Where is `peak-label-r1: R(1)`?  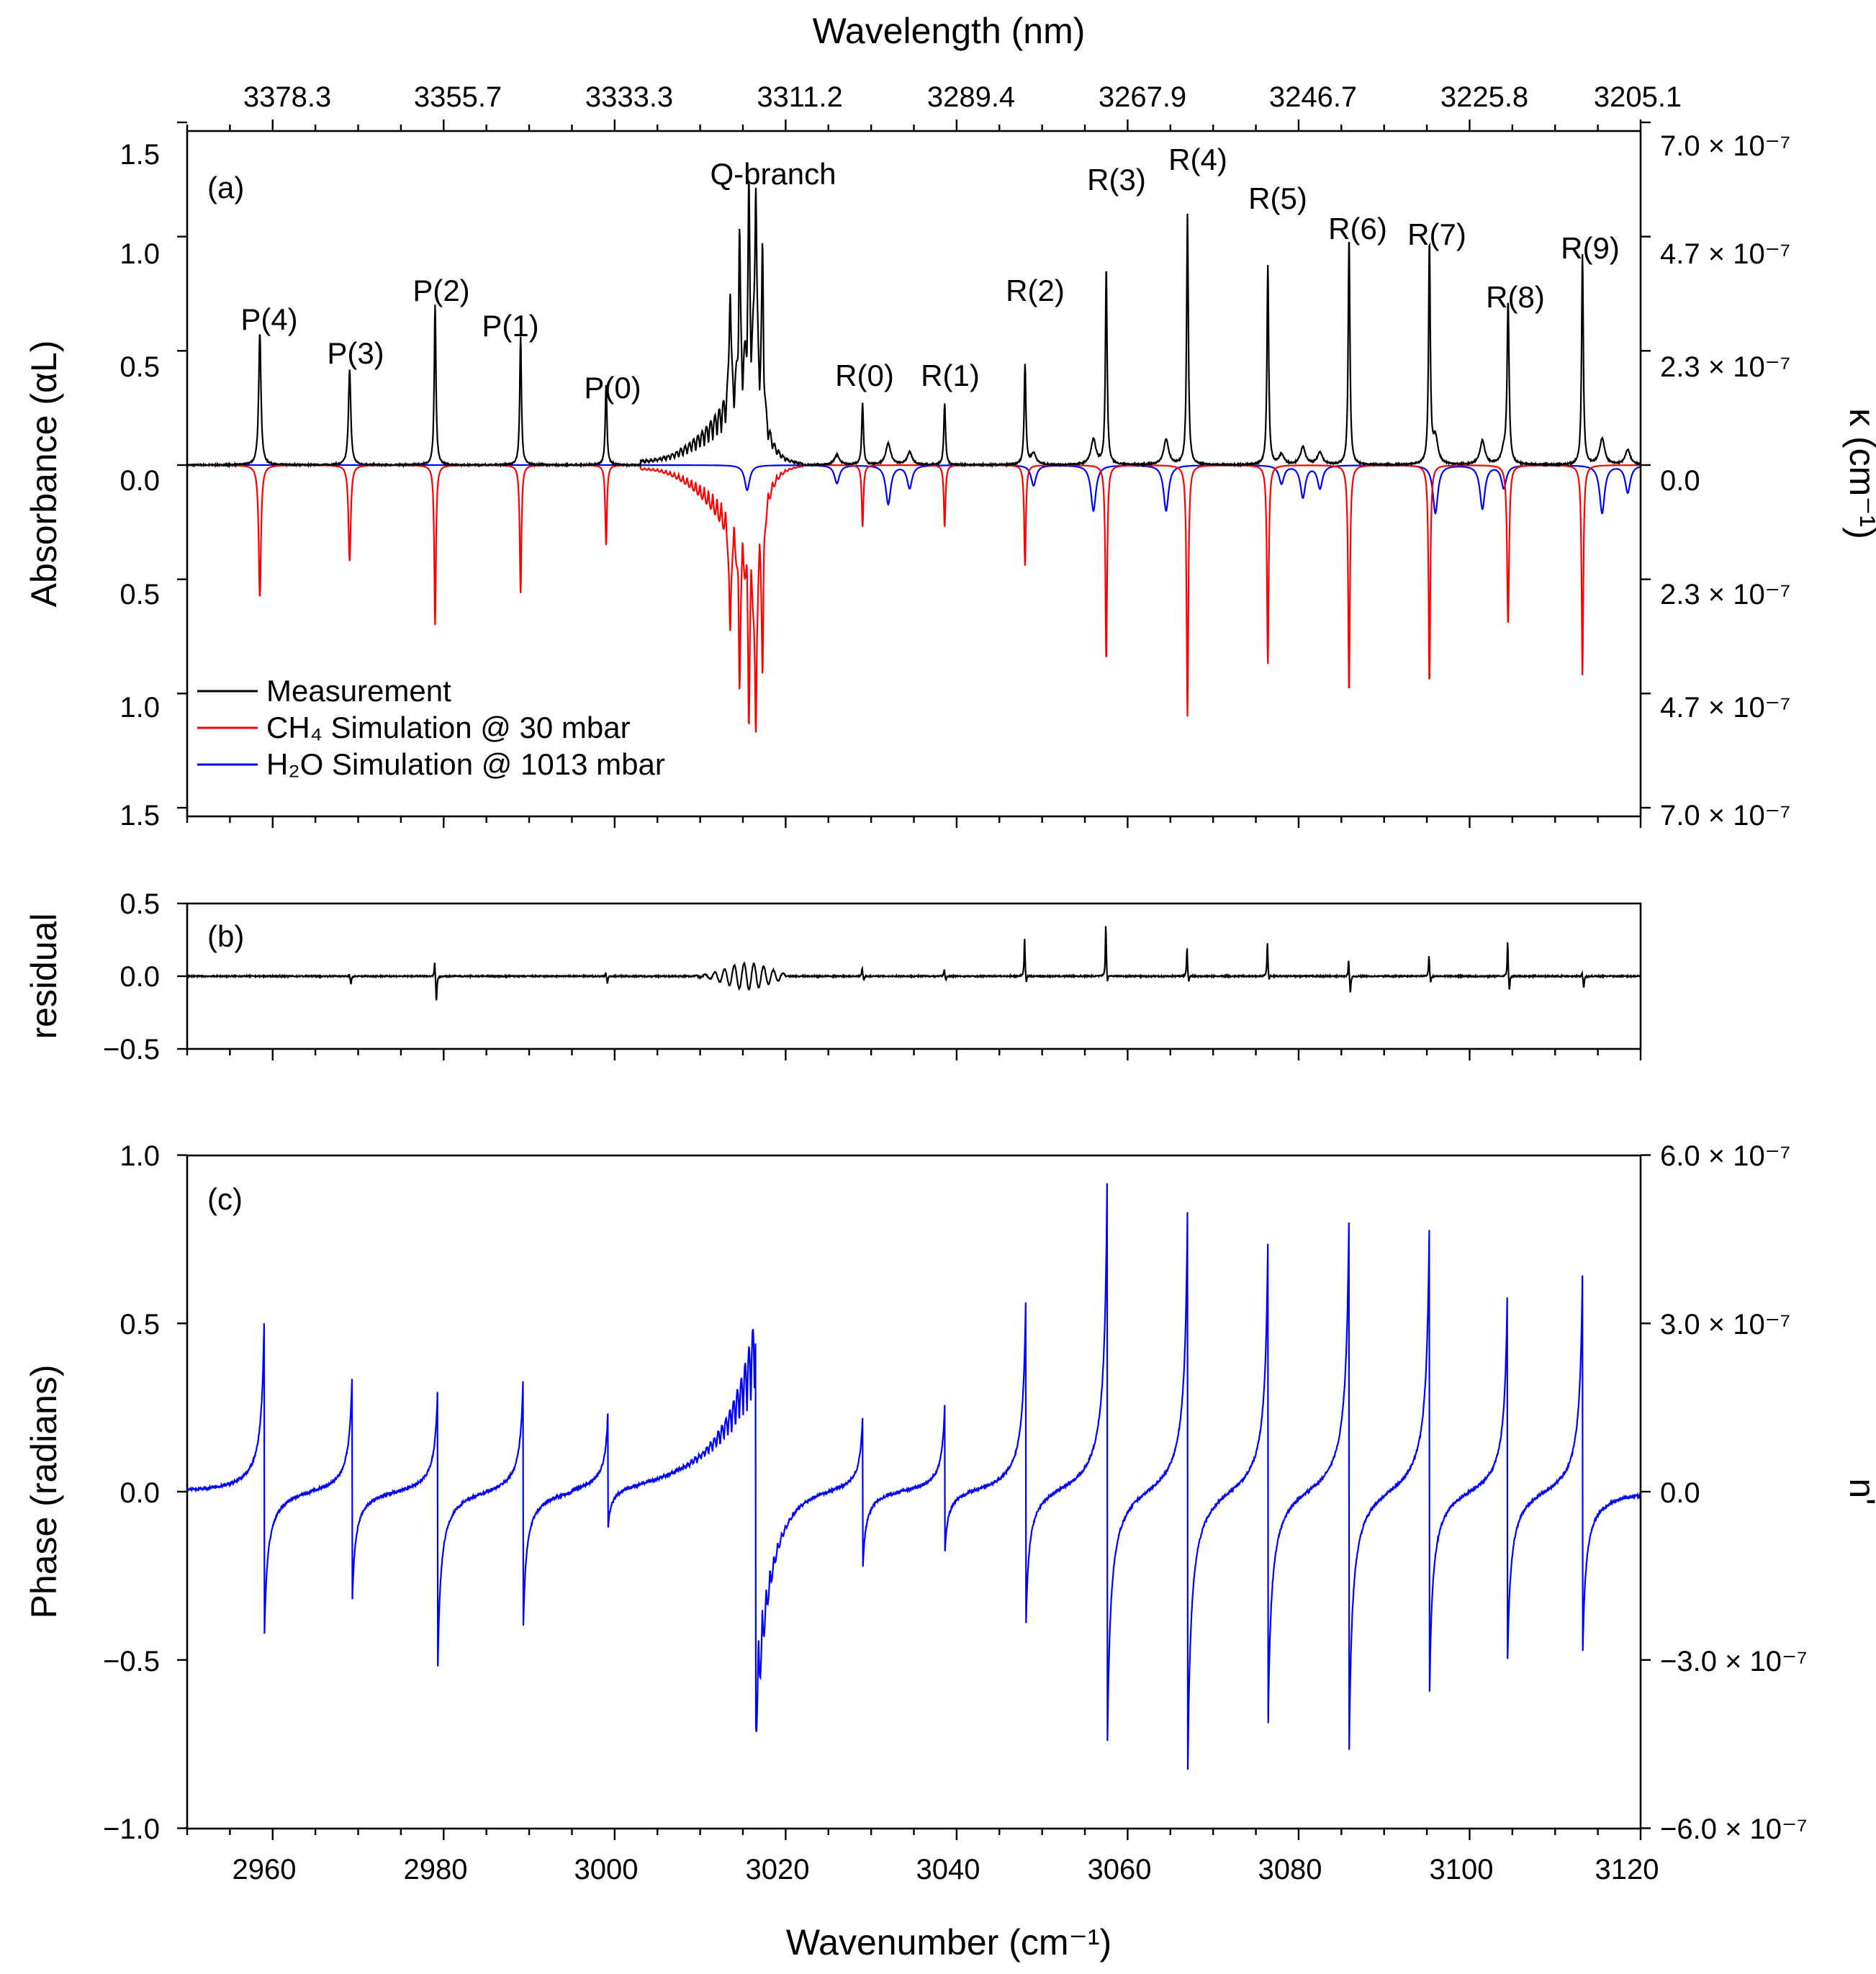 peak-label-r1: R(1) is located at coordinates (951, 375).